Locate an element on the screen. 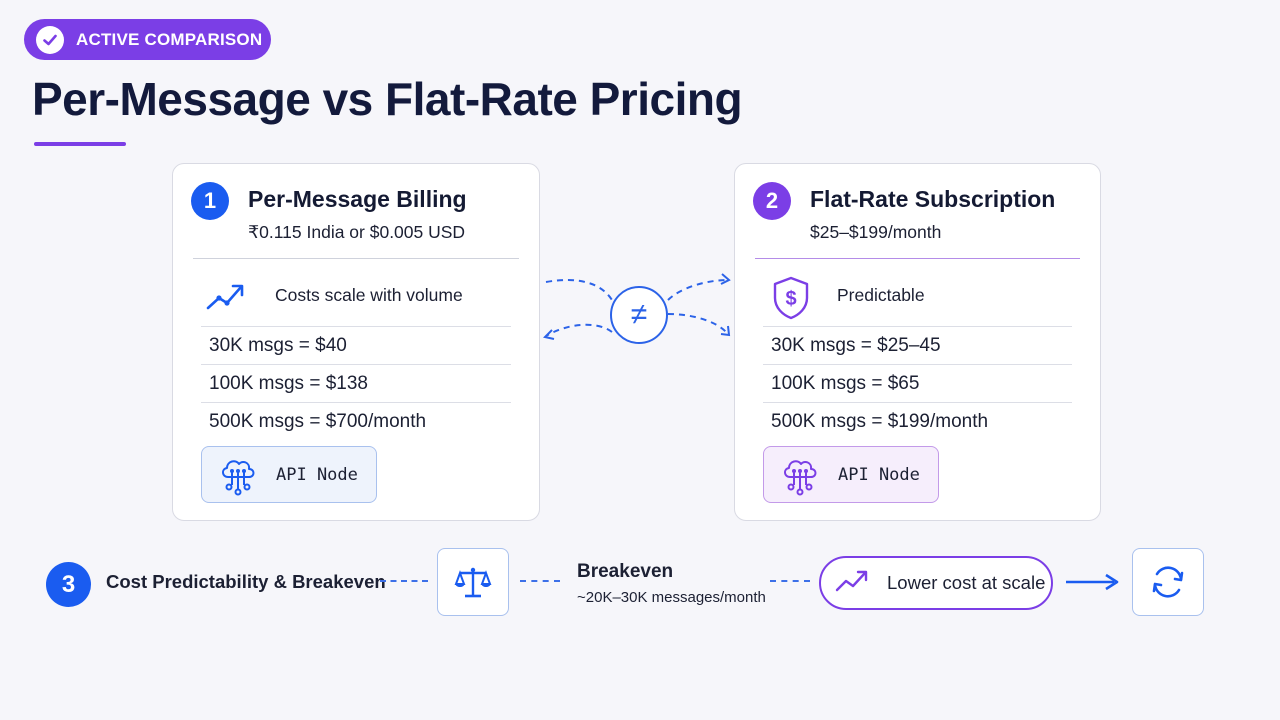  lower-cost-pill: Lower cost at scale is located at coordinates (936, 583).